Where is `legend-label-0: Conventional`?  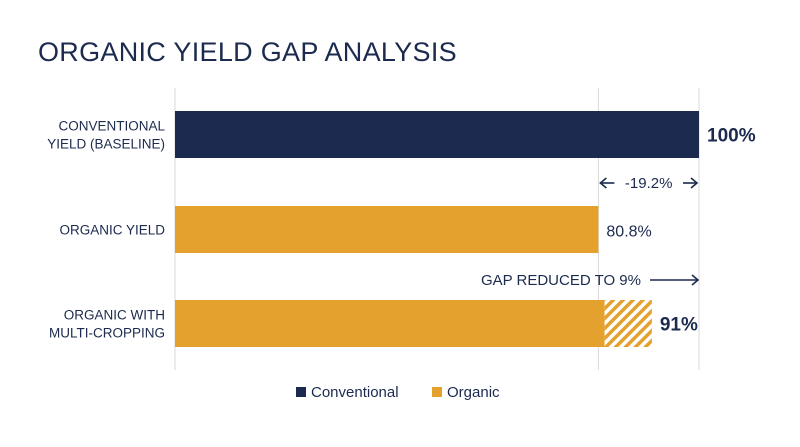 legend-label-0: Conventional is located at coordinates (355, 392).